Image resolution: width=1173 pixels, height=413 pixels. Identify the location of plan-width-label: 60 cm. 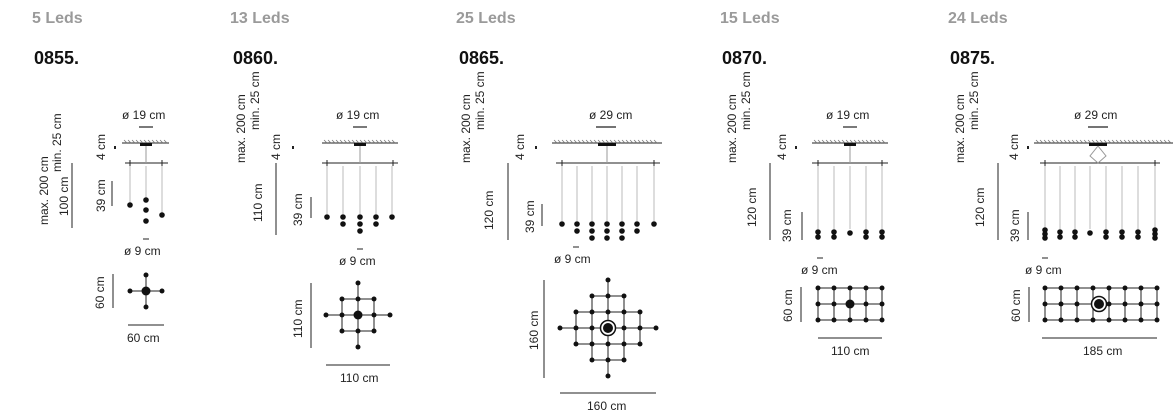
(143, 338).